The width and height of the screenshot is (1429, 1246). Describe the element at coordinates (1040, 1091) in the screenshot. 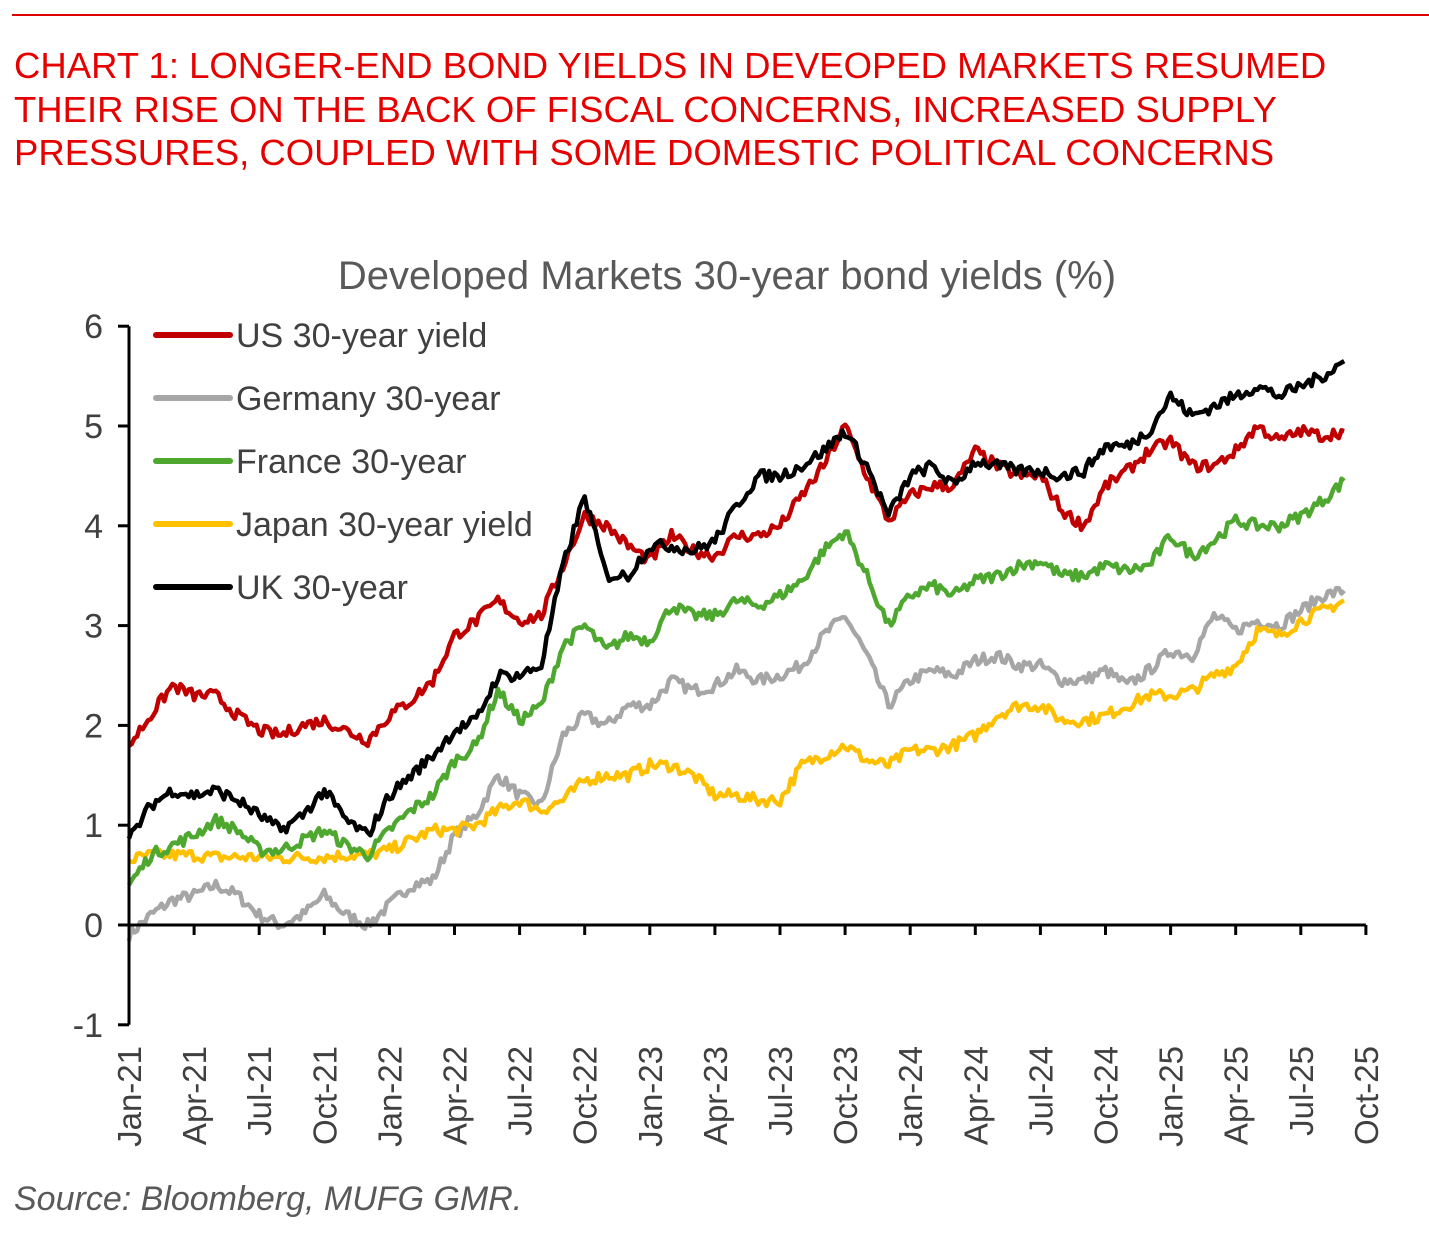

I see `x-tick-label: Jul-24` at that location.